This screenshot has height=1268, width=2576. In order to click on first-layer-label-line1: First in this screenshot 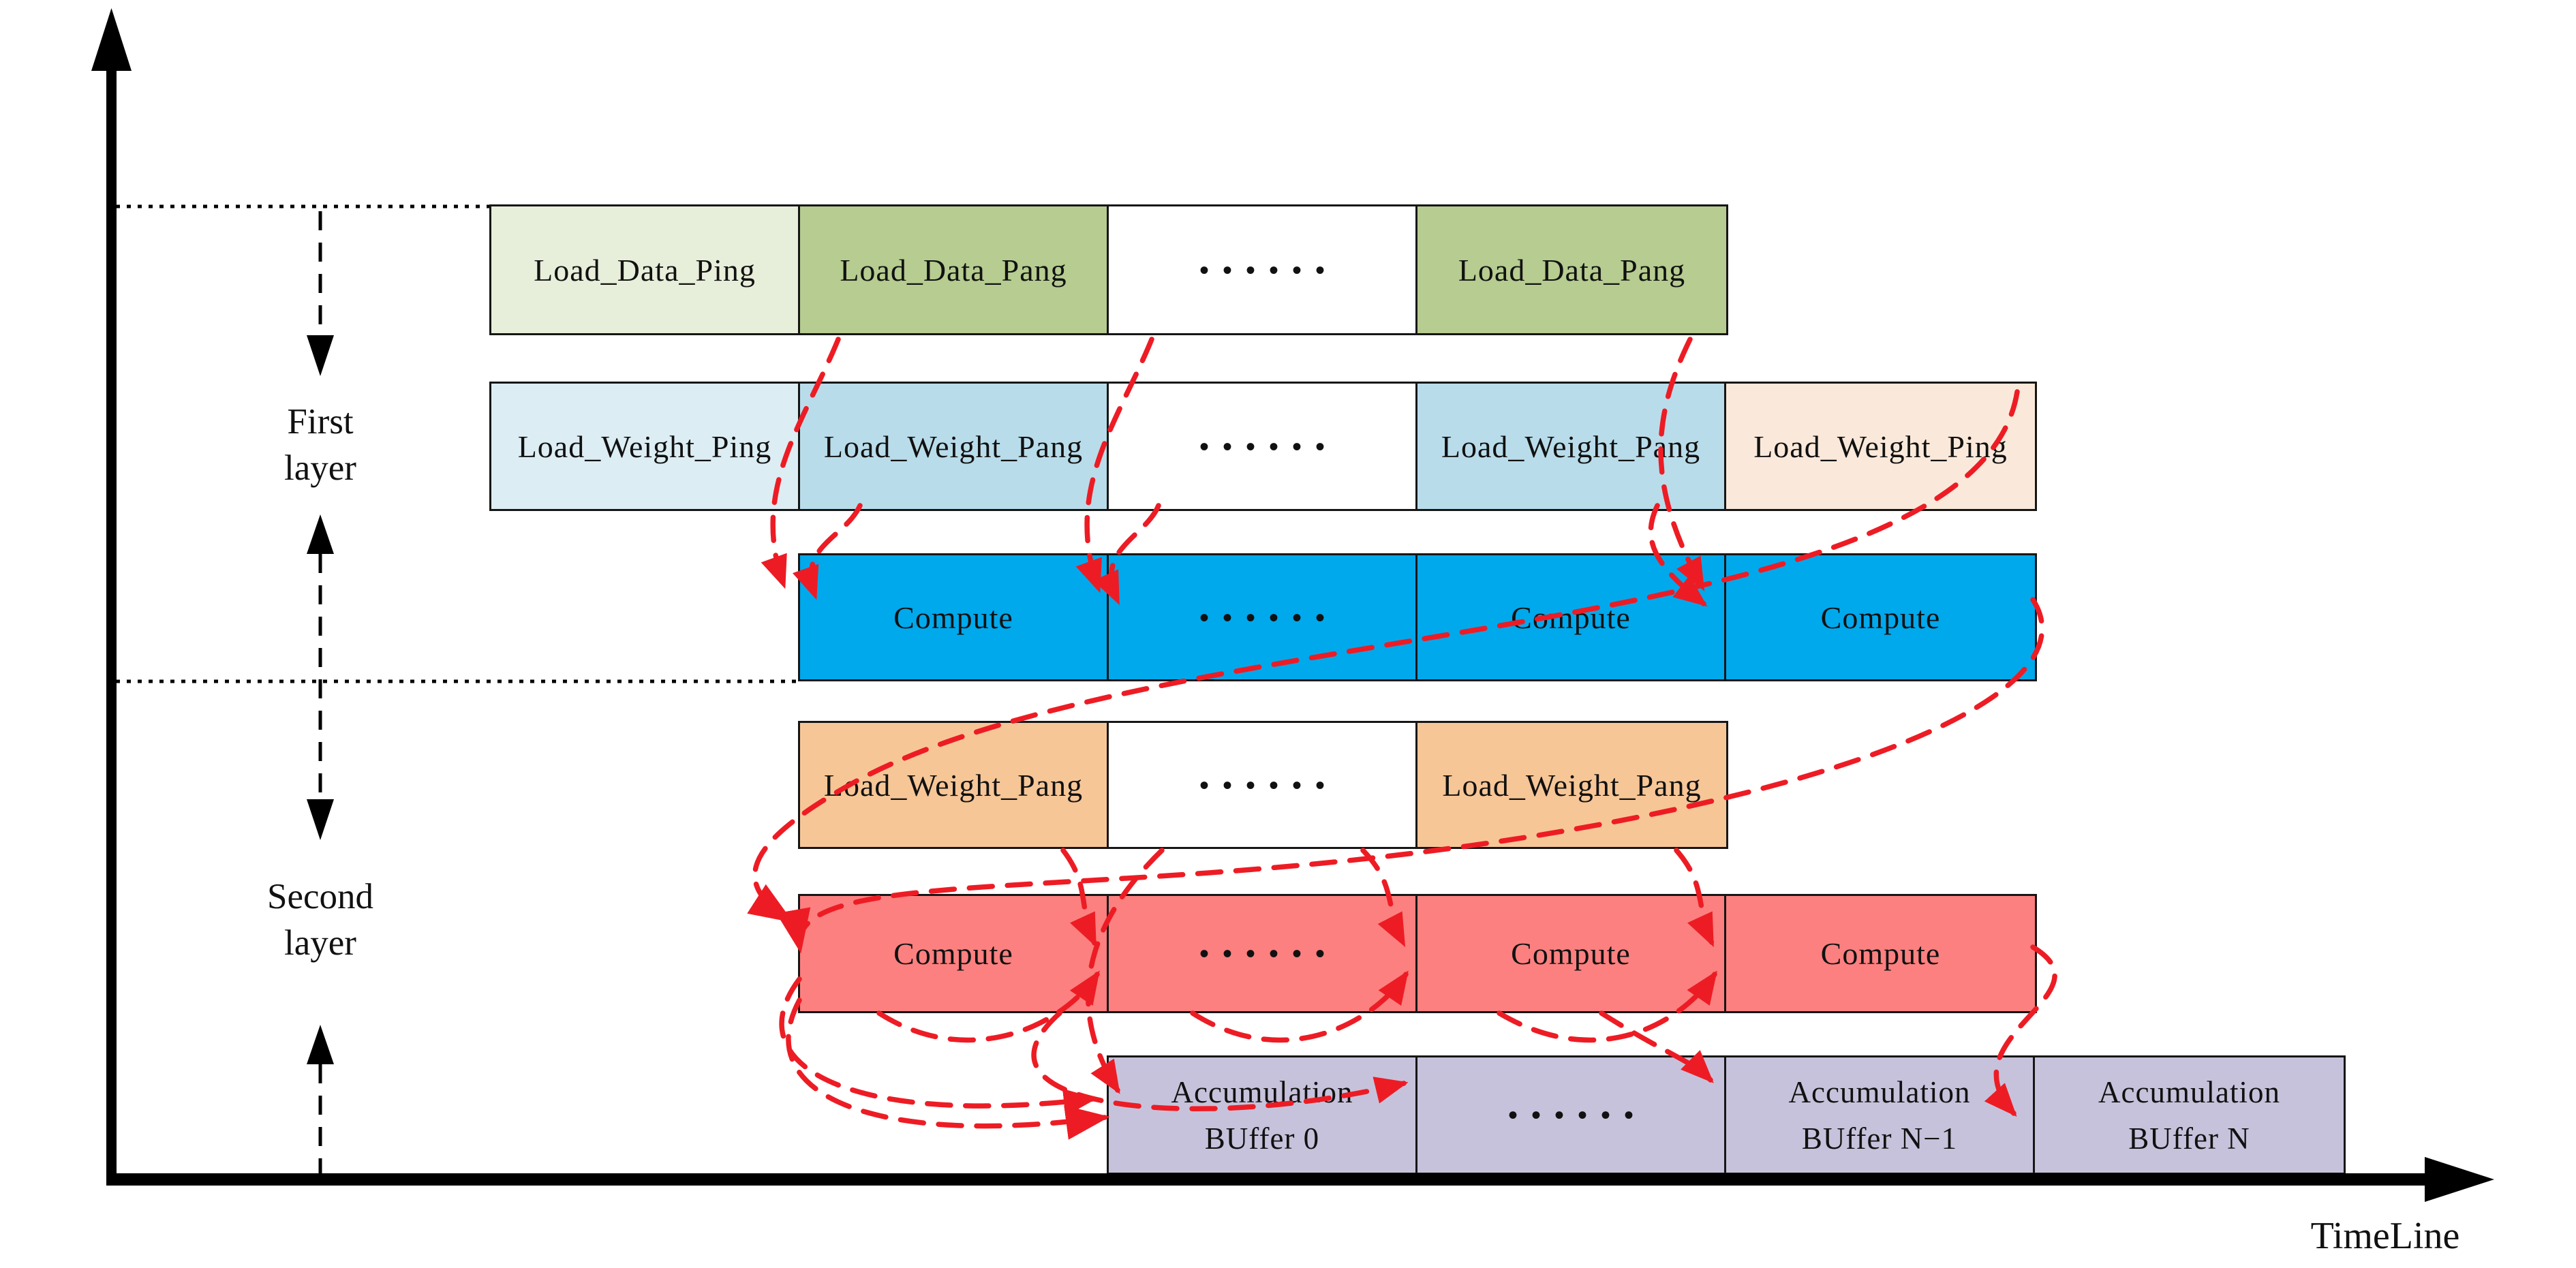, I will do `click(320, 422)`.